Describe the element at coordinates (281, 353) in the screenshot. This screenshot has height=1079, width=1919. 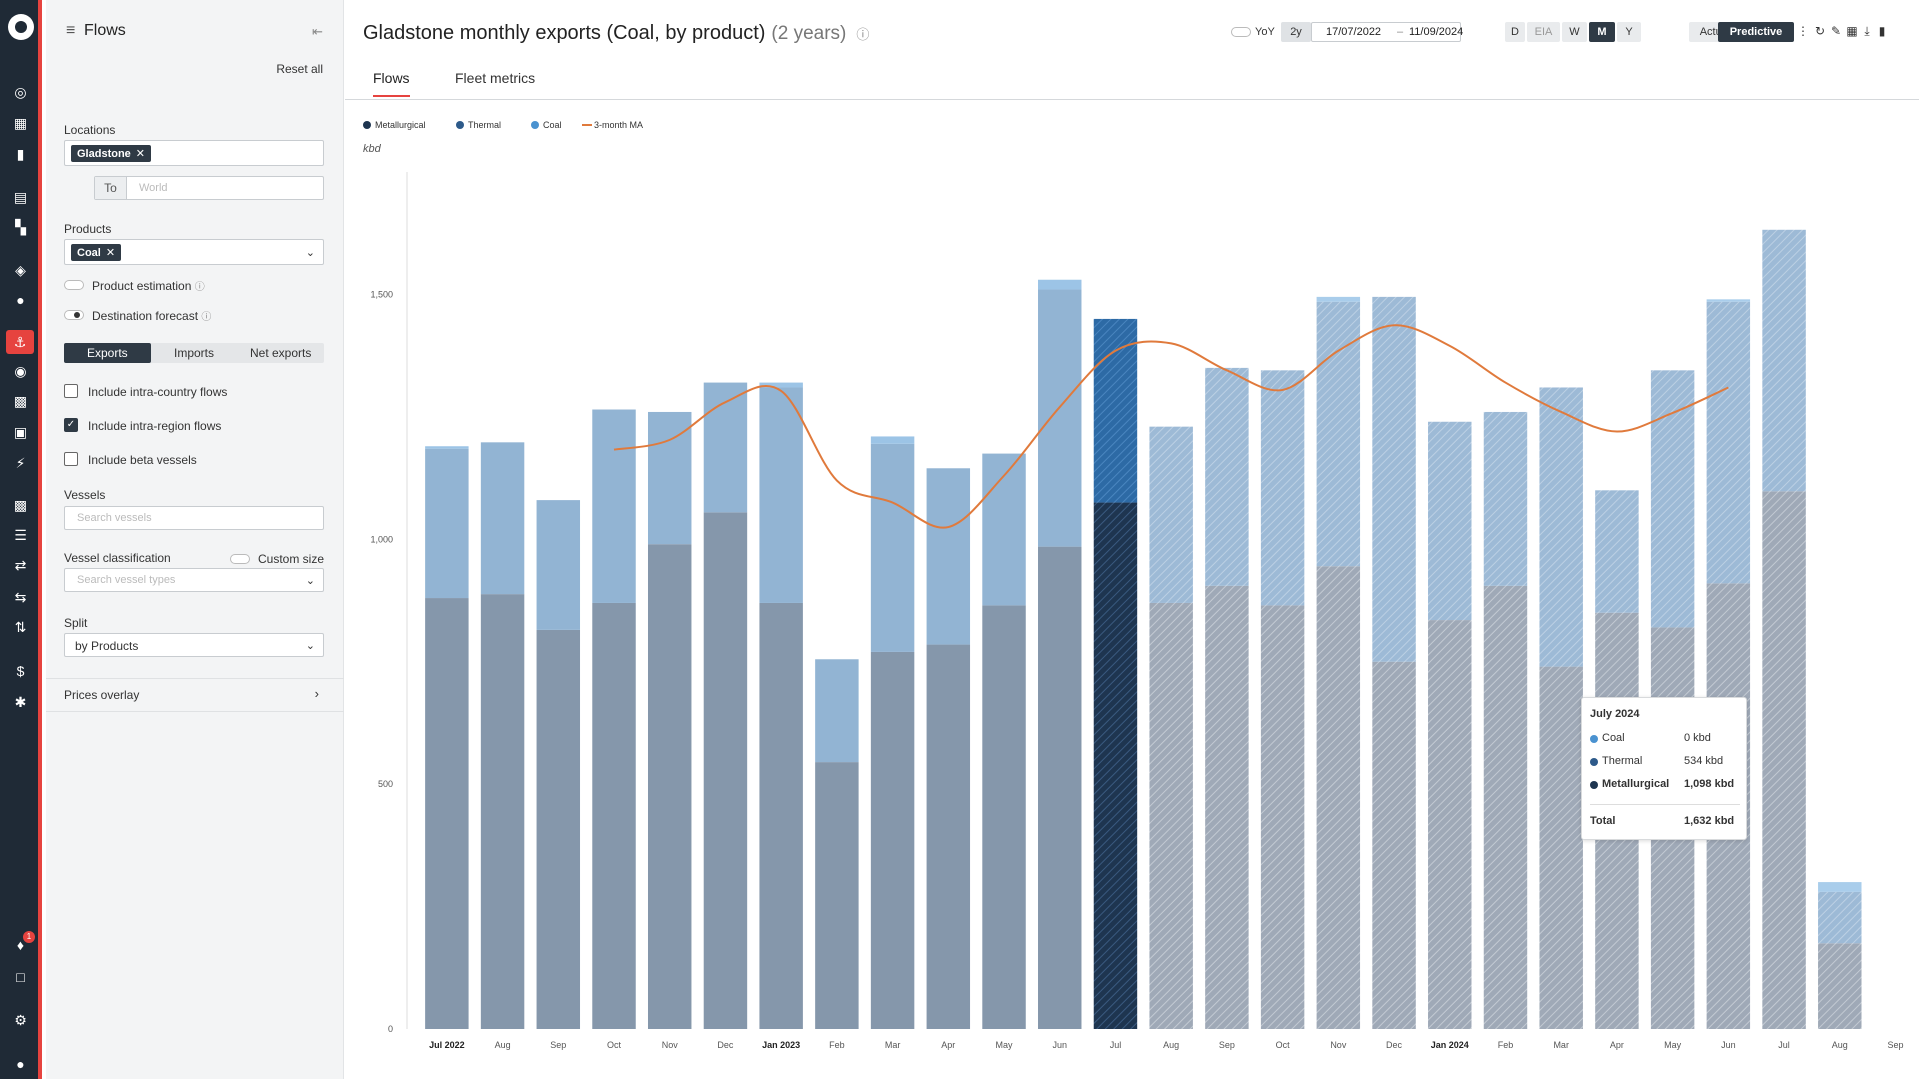
I see `mode-net-exports: Net exports` at that location.